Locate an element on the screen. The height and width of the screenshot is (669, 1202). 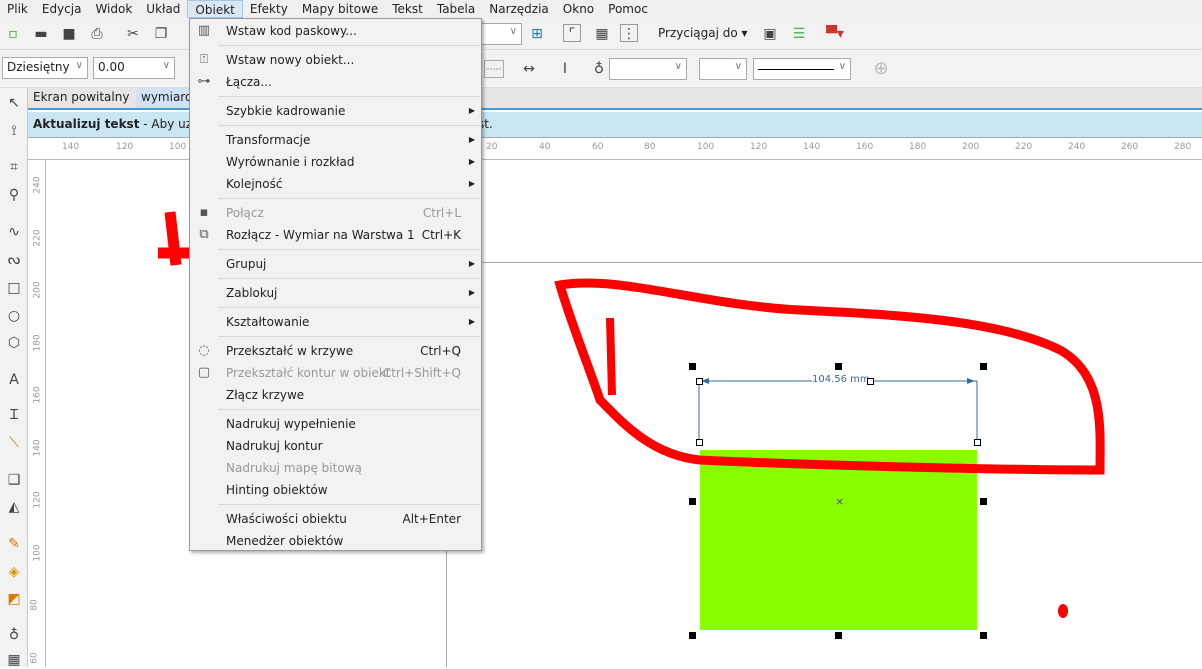
green-rectangle is located at coordinates (838, 540).